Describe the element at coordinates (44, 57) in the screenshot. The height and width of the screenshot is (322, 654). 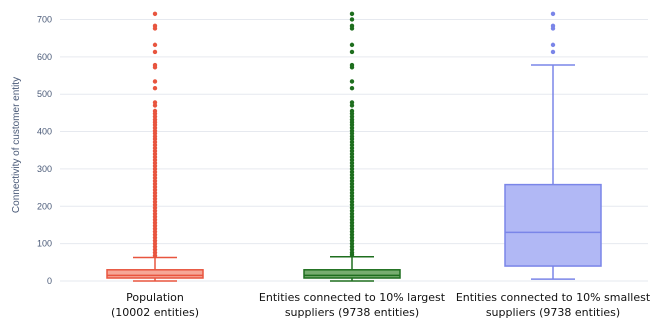
I see `y-tick-label: 600` at that location.